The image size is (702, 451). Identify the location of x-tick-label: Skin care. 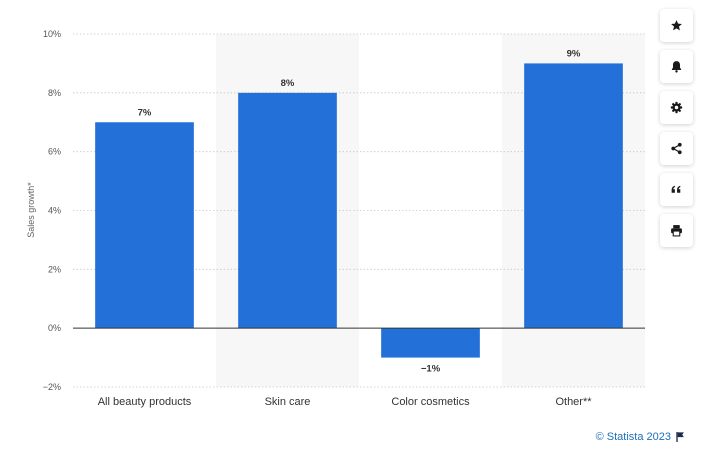
(288, 402).